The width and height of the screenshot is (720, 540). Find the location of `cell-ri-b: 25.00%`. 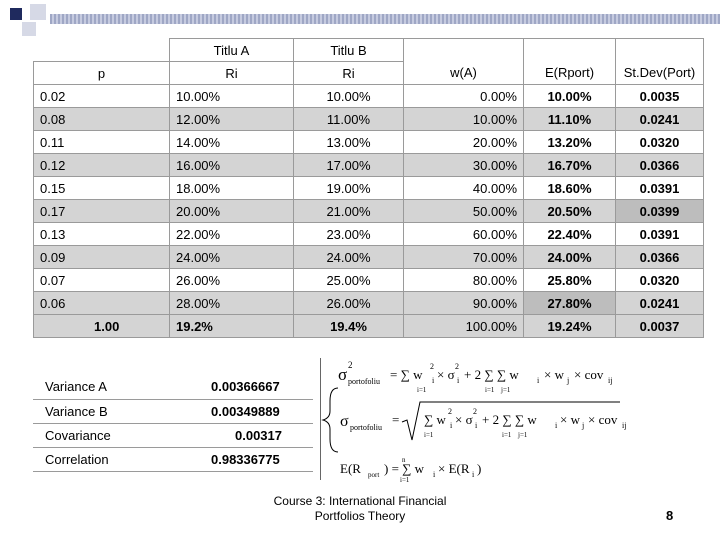

cell-ri-b: 25.00% is located at coordinates (348, 280).